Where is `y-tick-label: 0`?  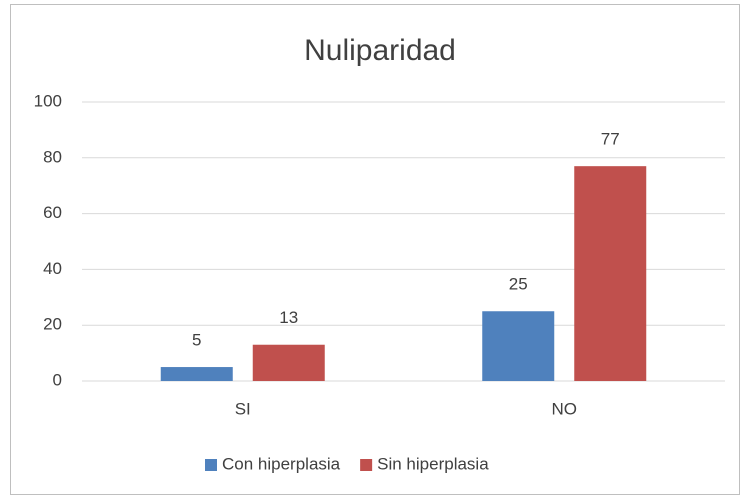
y-tick-label: 0 is located at coordinates (57, 379).